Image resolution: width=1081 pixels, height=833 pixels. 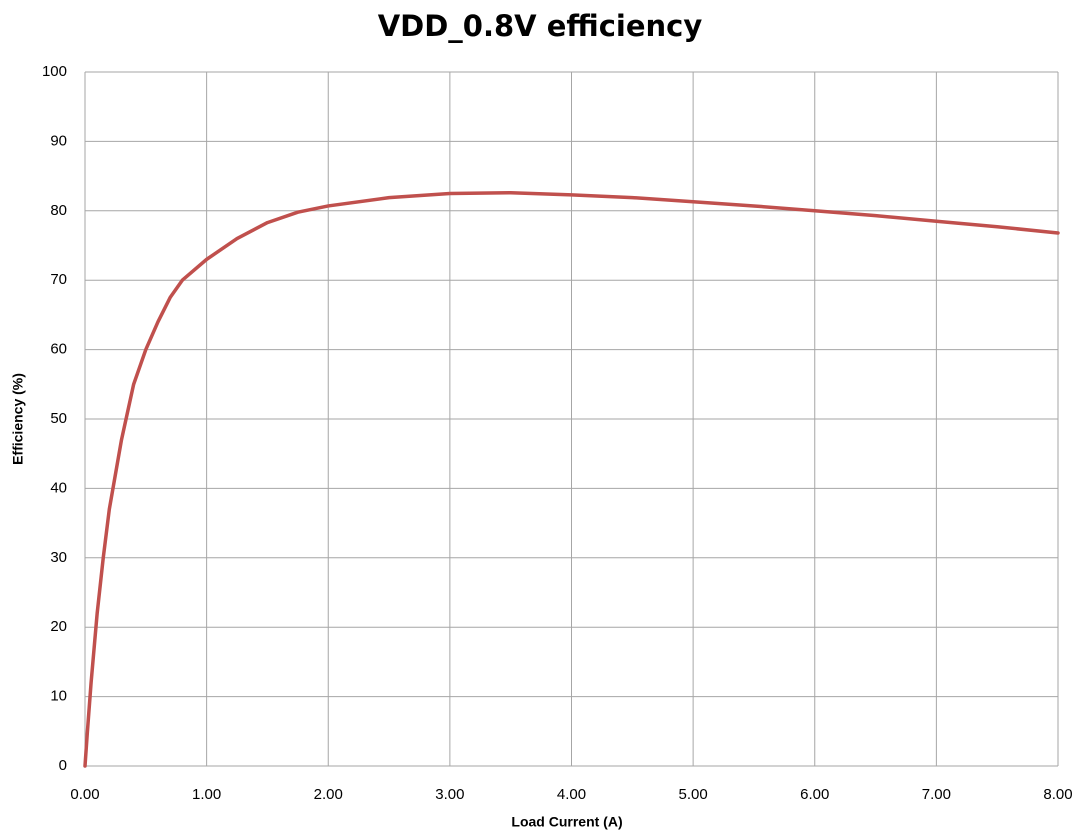 I want to click on y-tick-label: 10, so click(x=58, y=696).